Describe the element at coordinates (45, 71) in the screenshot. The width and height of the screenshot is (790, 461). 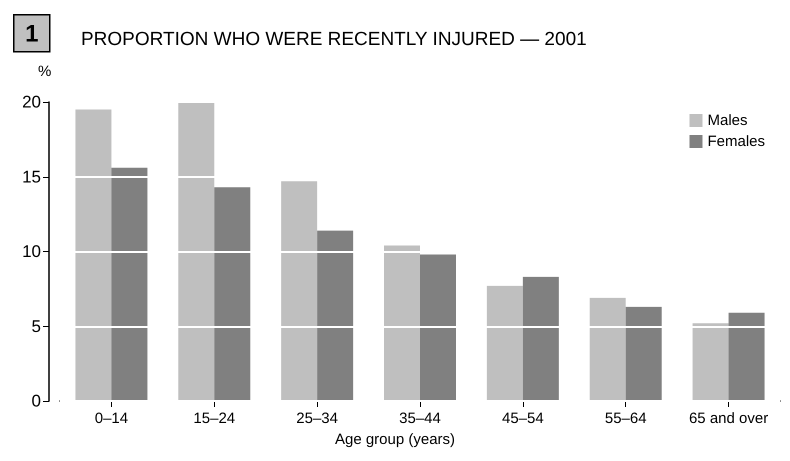
I see `y-axis-title: %` at that location.